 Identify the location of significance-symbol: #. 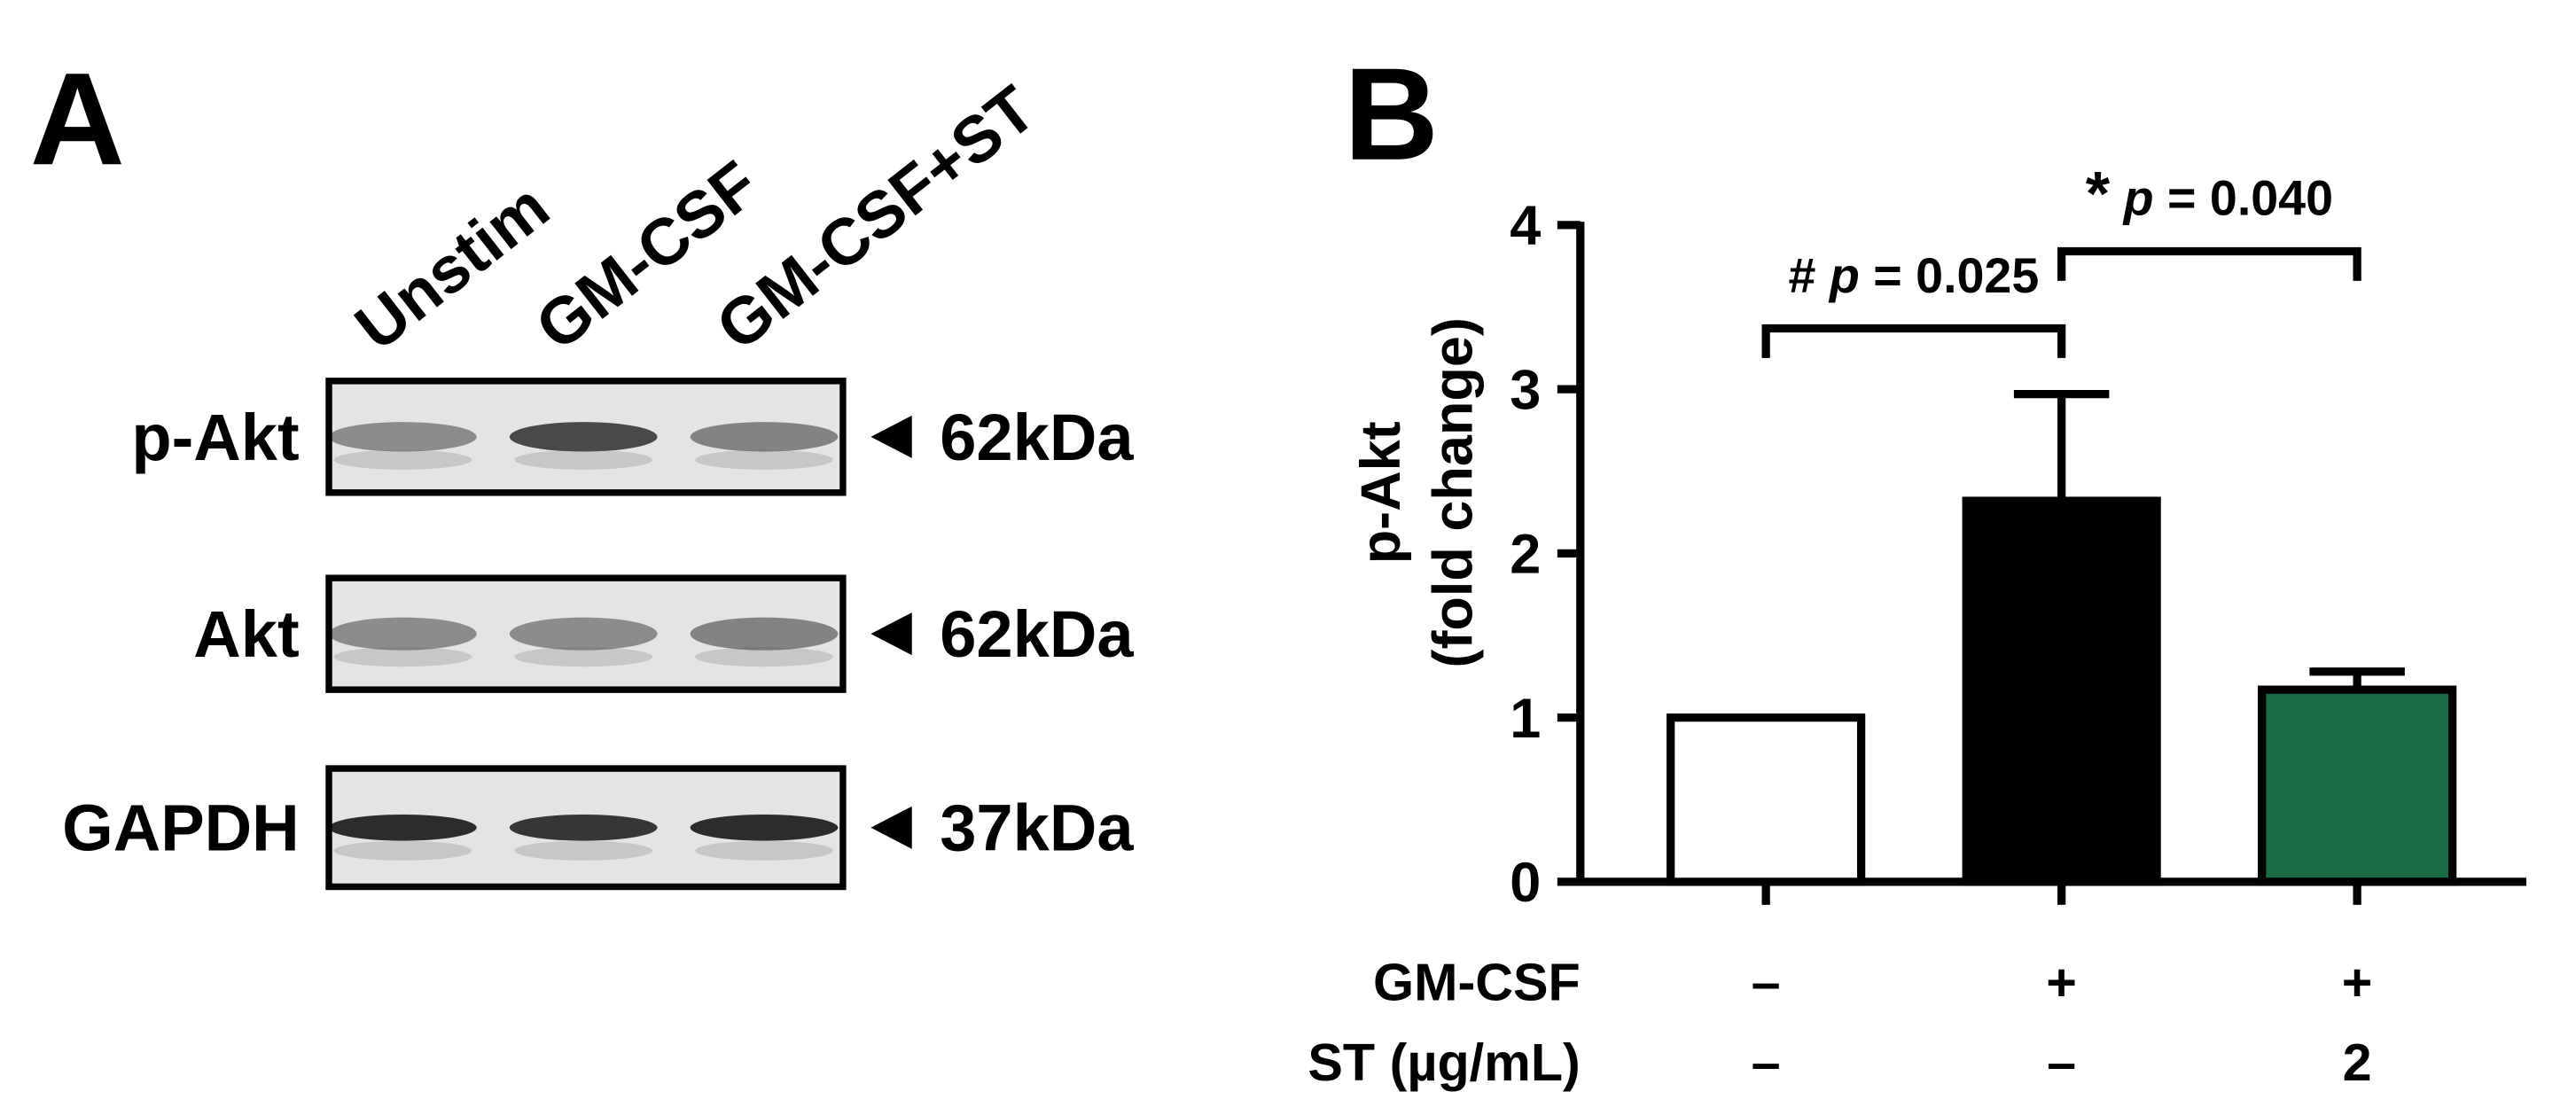
(1802, 275).